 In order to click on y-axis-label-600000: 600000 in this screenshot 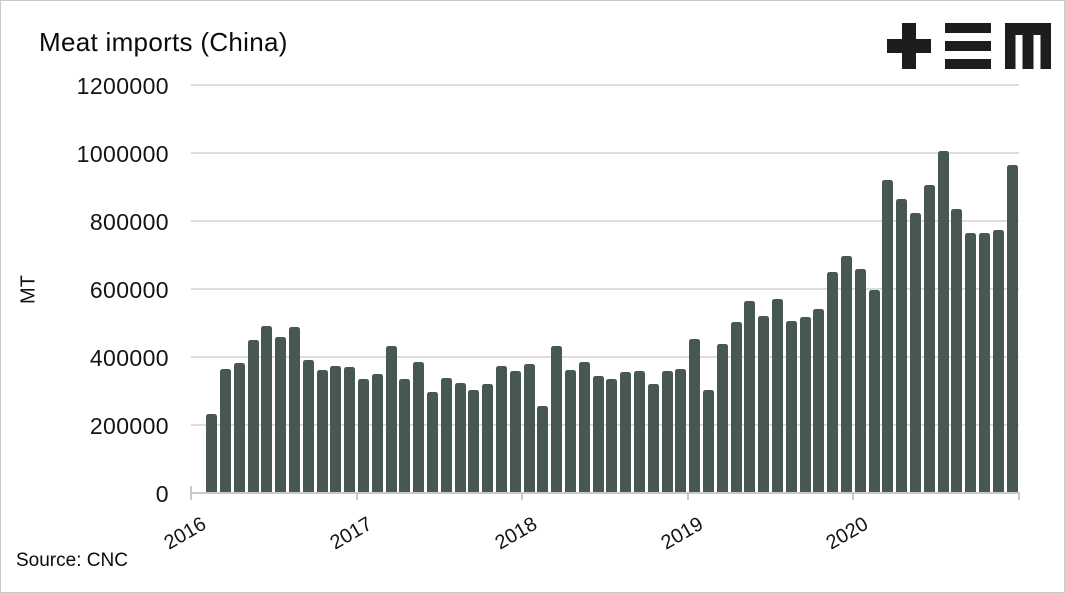, I will do `click(129, 290)`.